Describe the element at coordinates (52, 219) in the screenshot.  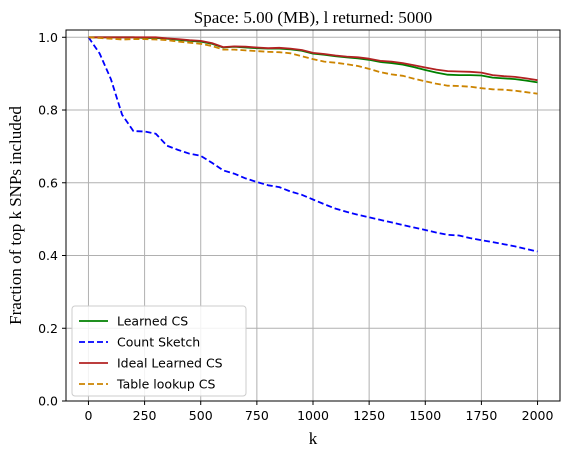
I see `y-axis-ticks: 0.0 0.2 0.4 0.6 0.8 1.0` at that location.